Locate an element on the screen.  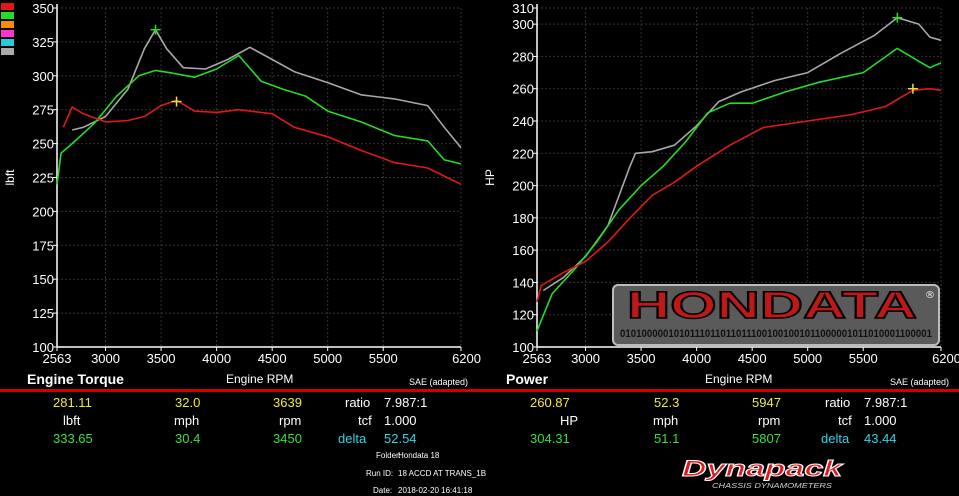
torque-ratio-value: 7.987:1 is located at coordinates (406, 402).